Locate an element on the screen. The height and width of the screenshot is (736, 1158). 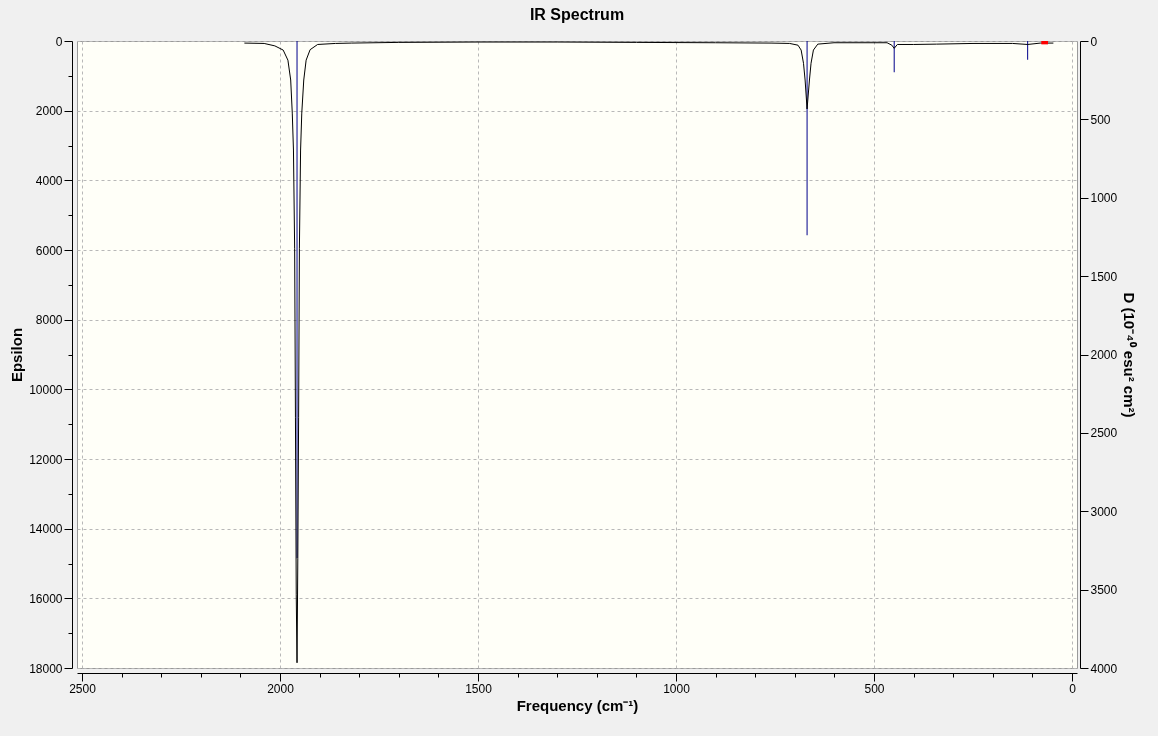
y-tick-label: 14000 is located at coordinates (46, 529).